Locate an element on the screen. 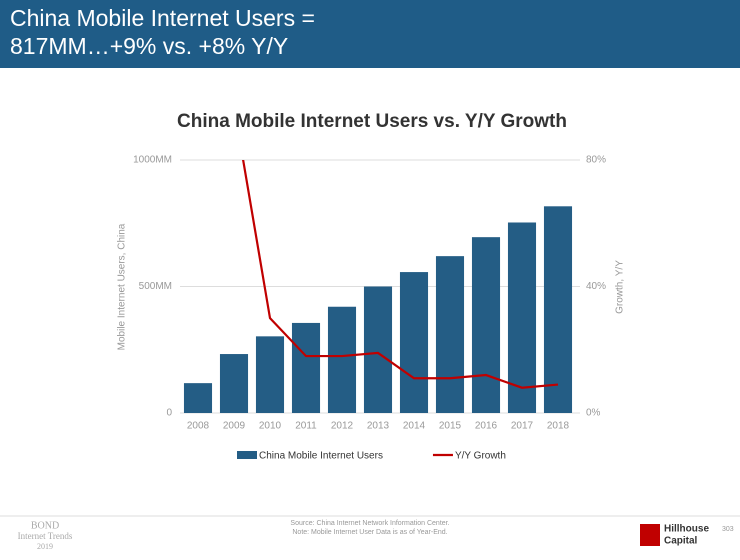 This screenshot has height=560, width=740. legend-swatch is located at coordinates (247, 455).